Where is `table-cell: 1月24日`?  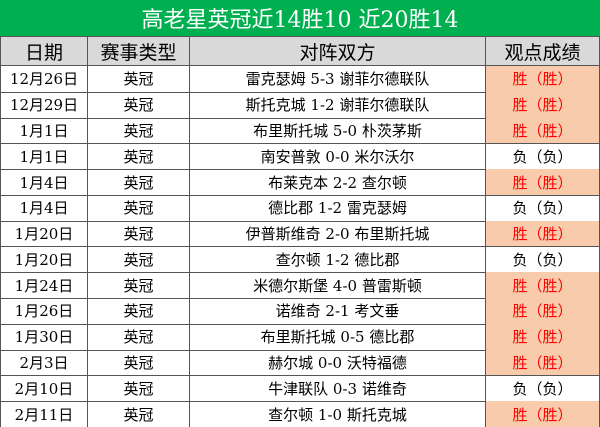
table-cell: 1月24日 is located at coordinates (44, 286).